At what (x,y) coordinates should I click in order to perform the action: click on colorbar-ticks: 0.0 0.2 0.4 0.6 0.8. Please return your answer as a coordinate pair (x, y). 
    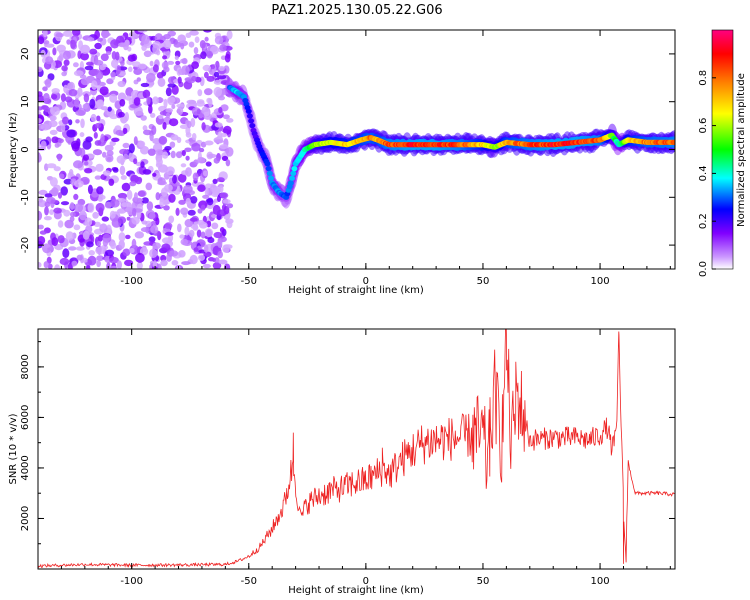
    Looking at the image, I should click on (707, 173).